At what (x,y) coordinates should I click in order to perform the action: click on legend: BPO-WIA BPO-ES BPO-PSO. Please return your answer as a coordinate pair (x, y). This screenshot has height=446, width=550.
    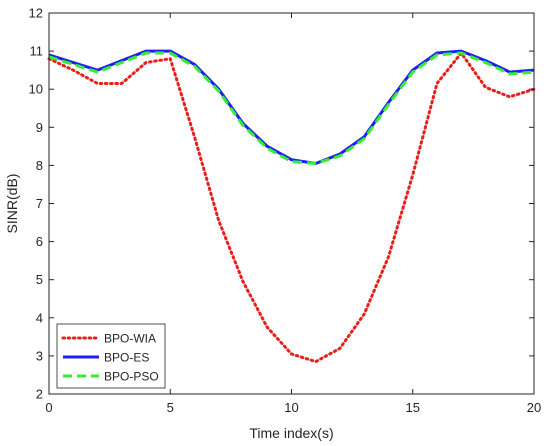
    Looking at the image, I should click on (111, 356).